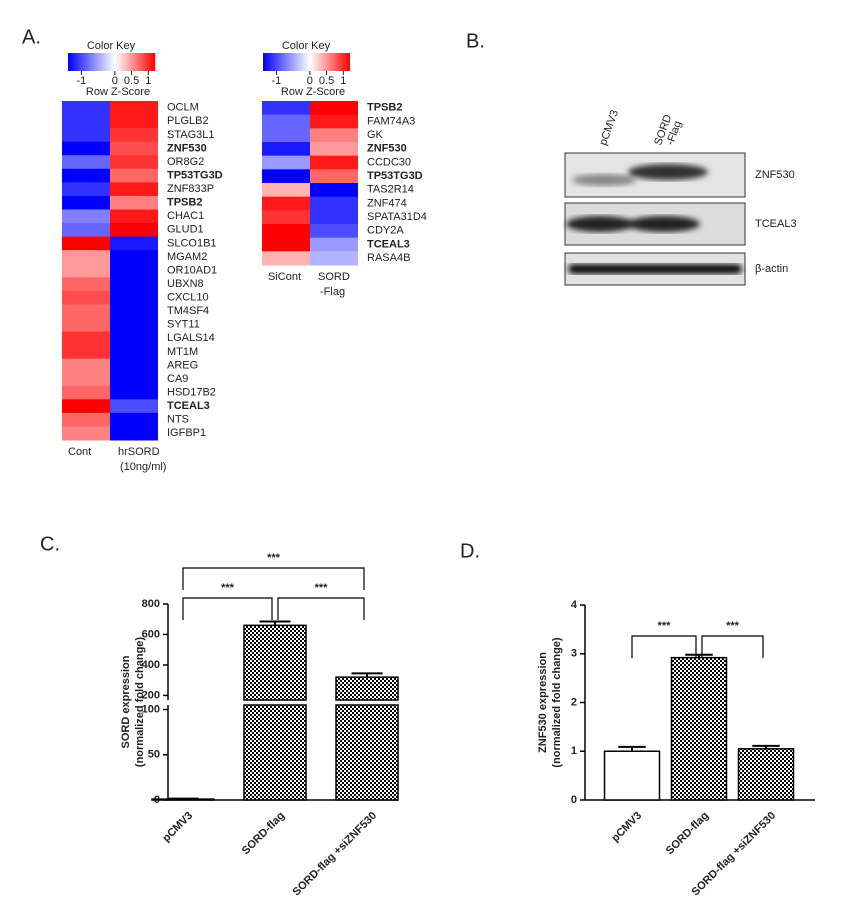  What do you see at coordinates (140, 702) in the screenshot?
I see `y-axis-label: (normalized fold change)` at bounding box center [140, 702].